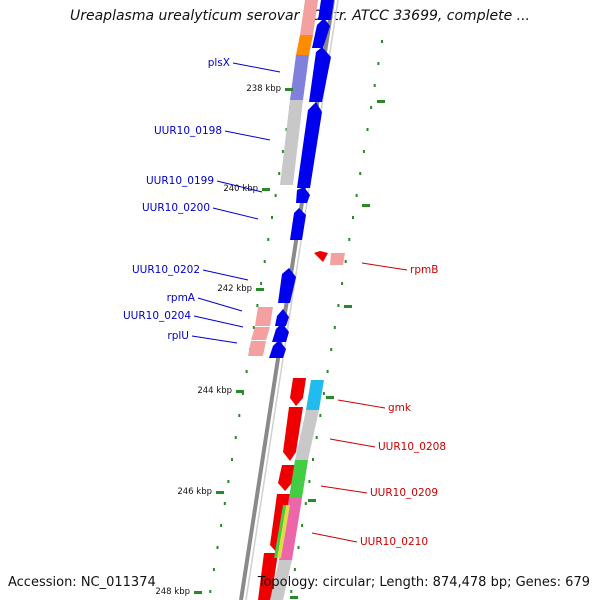  Describe the element at coordinates (178, 336) in the screenshot. I see `gene-label-left: rplU` at that location.